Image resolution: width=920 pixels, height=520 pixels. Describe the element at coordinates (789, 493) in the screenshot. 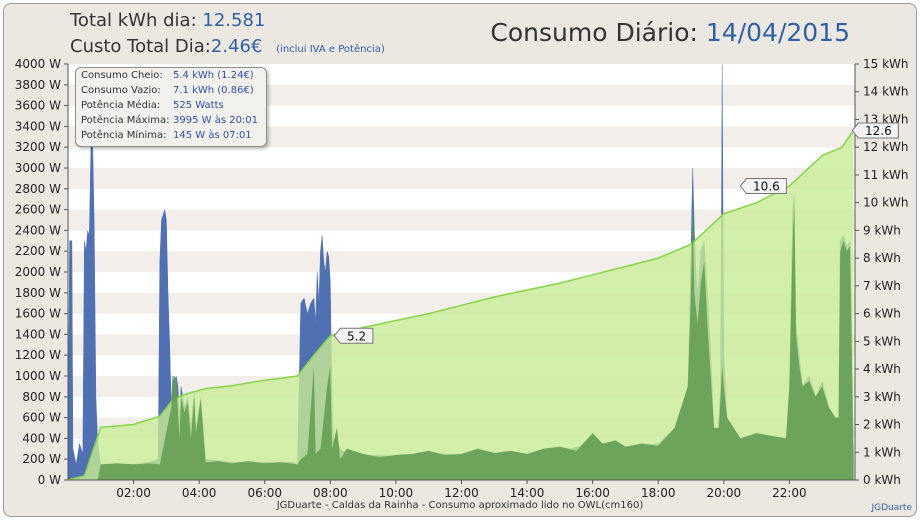

I see `x-tick-label: 22:00` at that location.